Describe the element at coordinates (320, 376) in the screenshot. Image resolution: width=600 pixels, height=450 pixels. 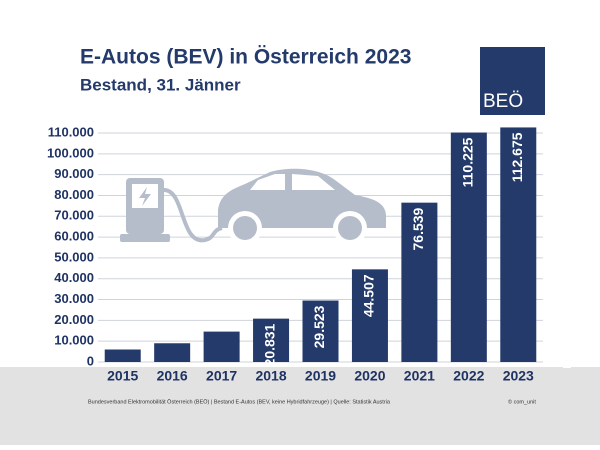
I see `x-tick-label: 2019` at that location.